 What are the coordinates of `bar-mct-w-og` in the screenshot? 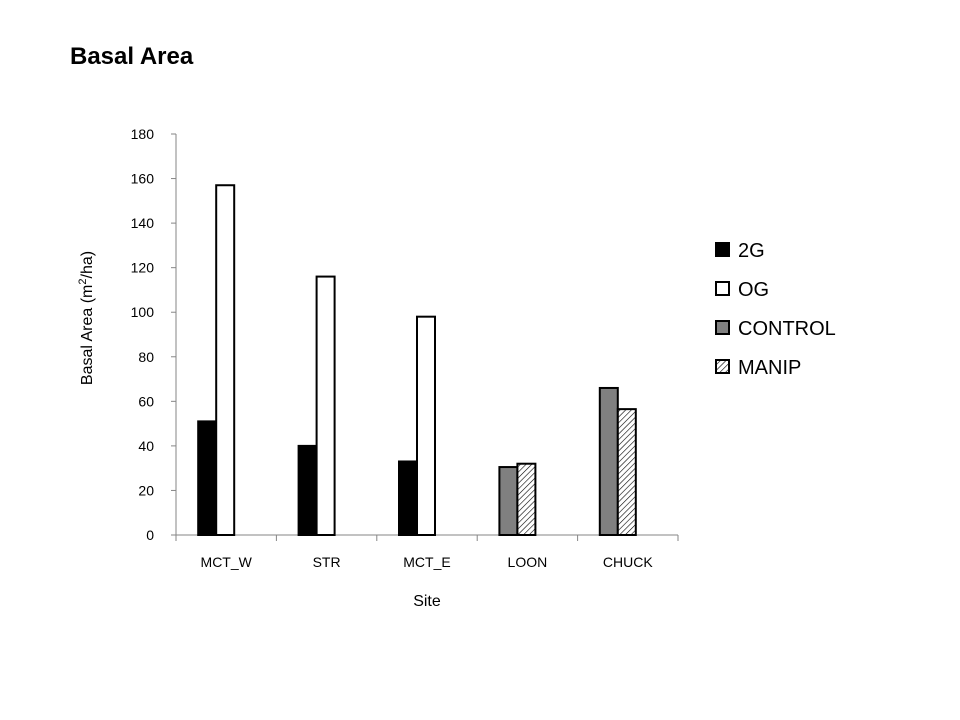 It's located at (225, 360).